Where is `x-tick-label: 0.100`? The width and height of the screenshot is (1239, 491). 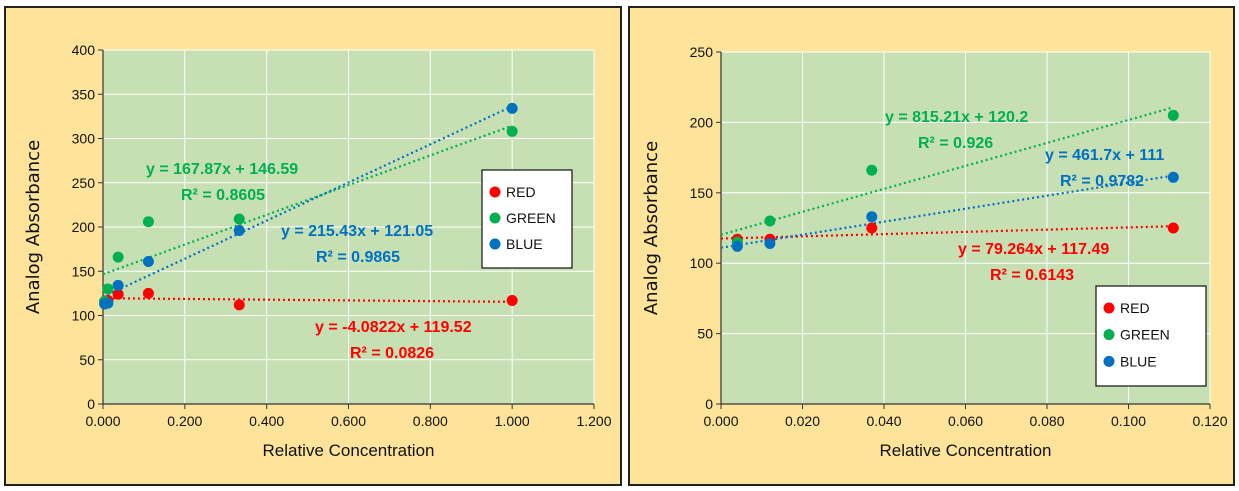
x-tick-label: 0.100 is located at coordinates (1128, 421).